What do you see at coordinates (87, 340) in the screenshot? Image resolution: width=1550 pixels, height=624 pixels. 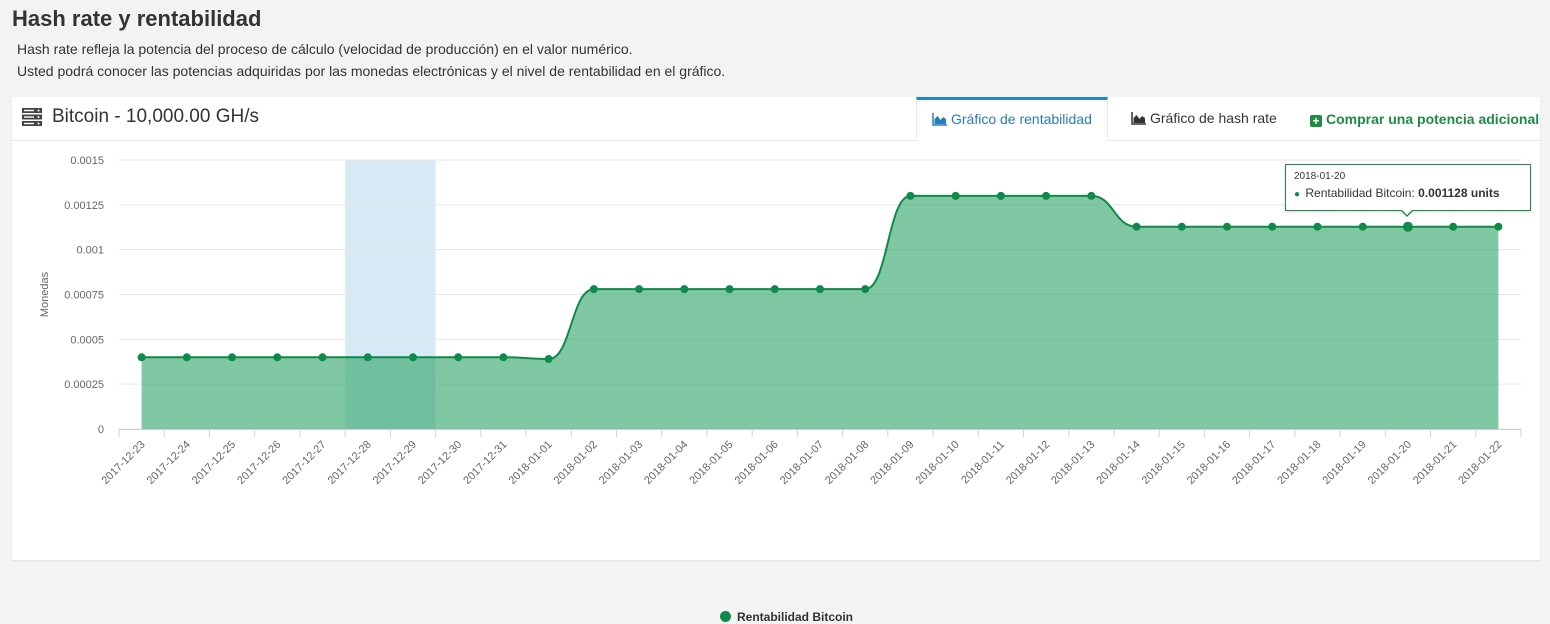 I see `y-tick-label: 0.0005` at bounding box center [87, 340].